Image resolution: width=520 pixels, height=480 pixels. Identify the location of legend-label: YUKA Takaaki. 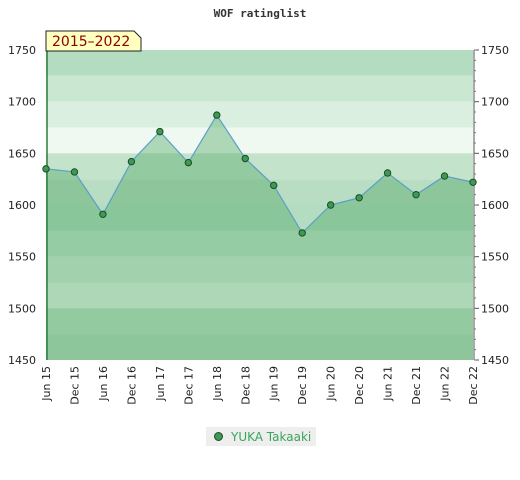
(271, 436).